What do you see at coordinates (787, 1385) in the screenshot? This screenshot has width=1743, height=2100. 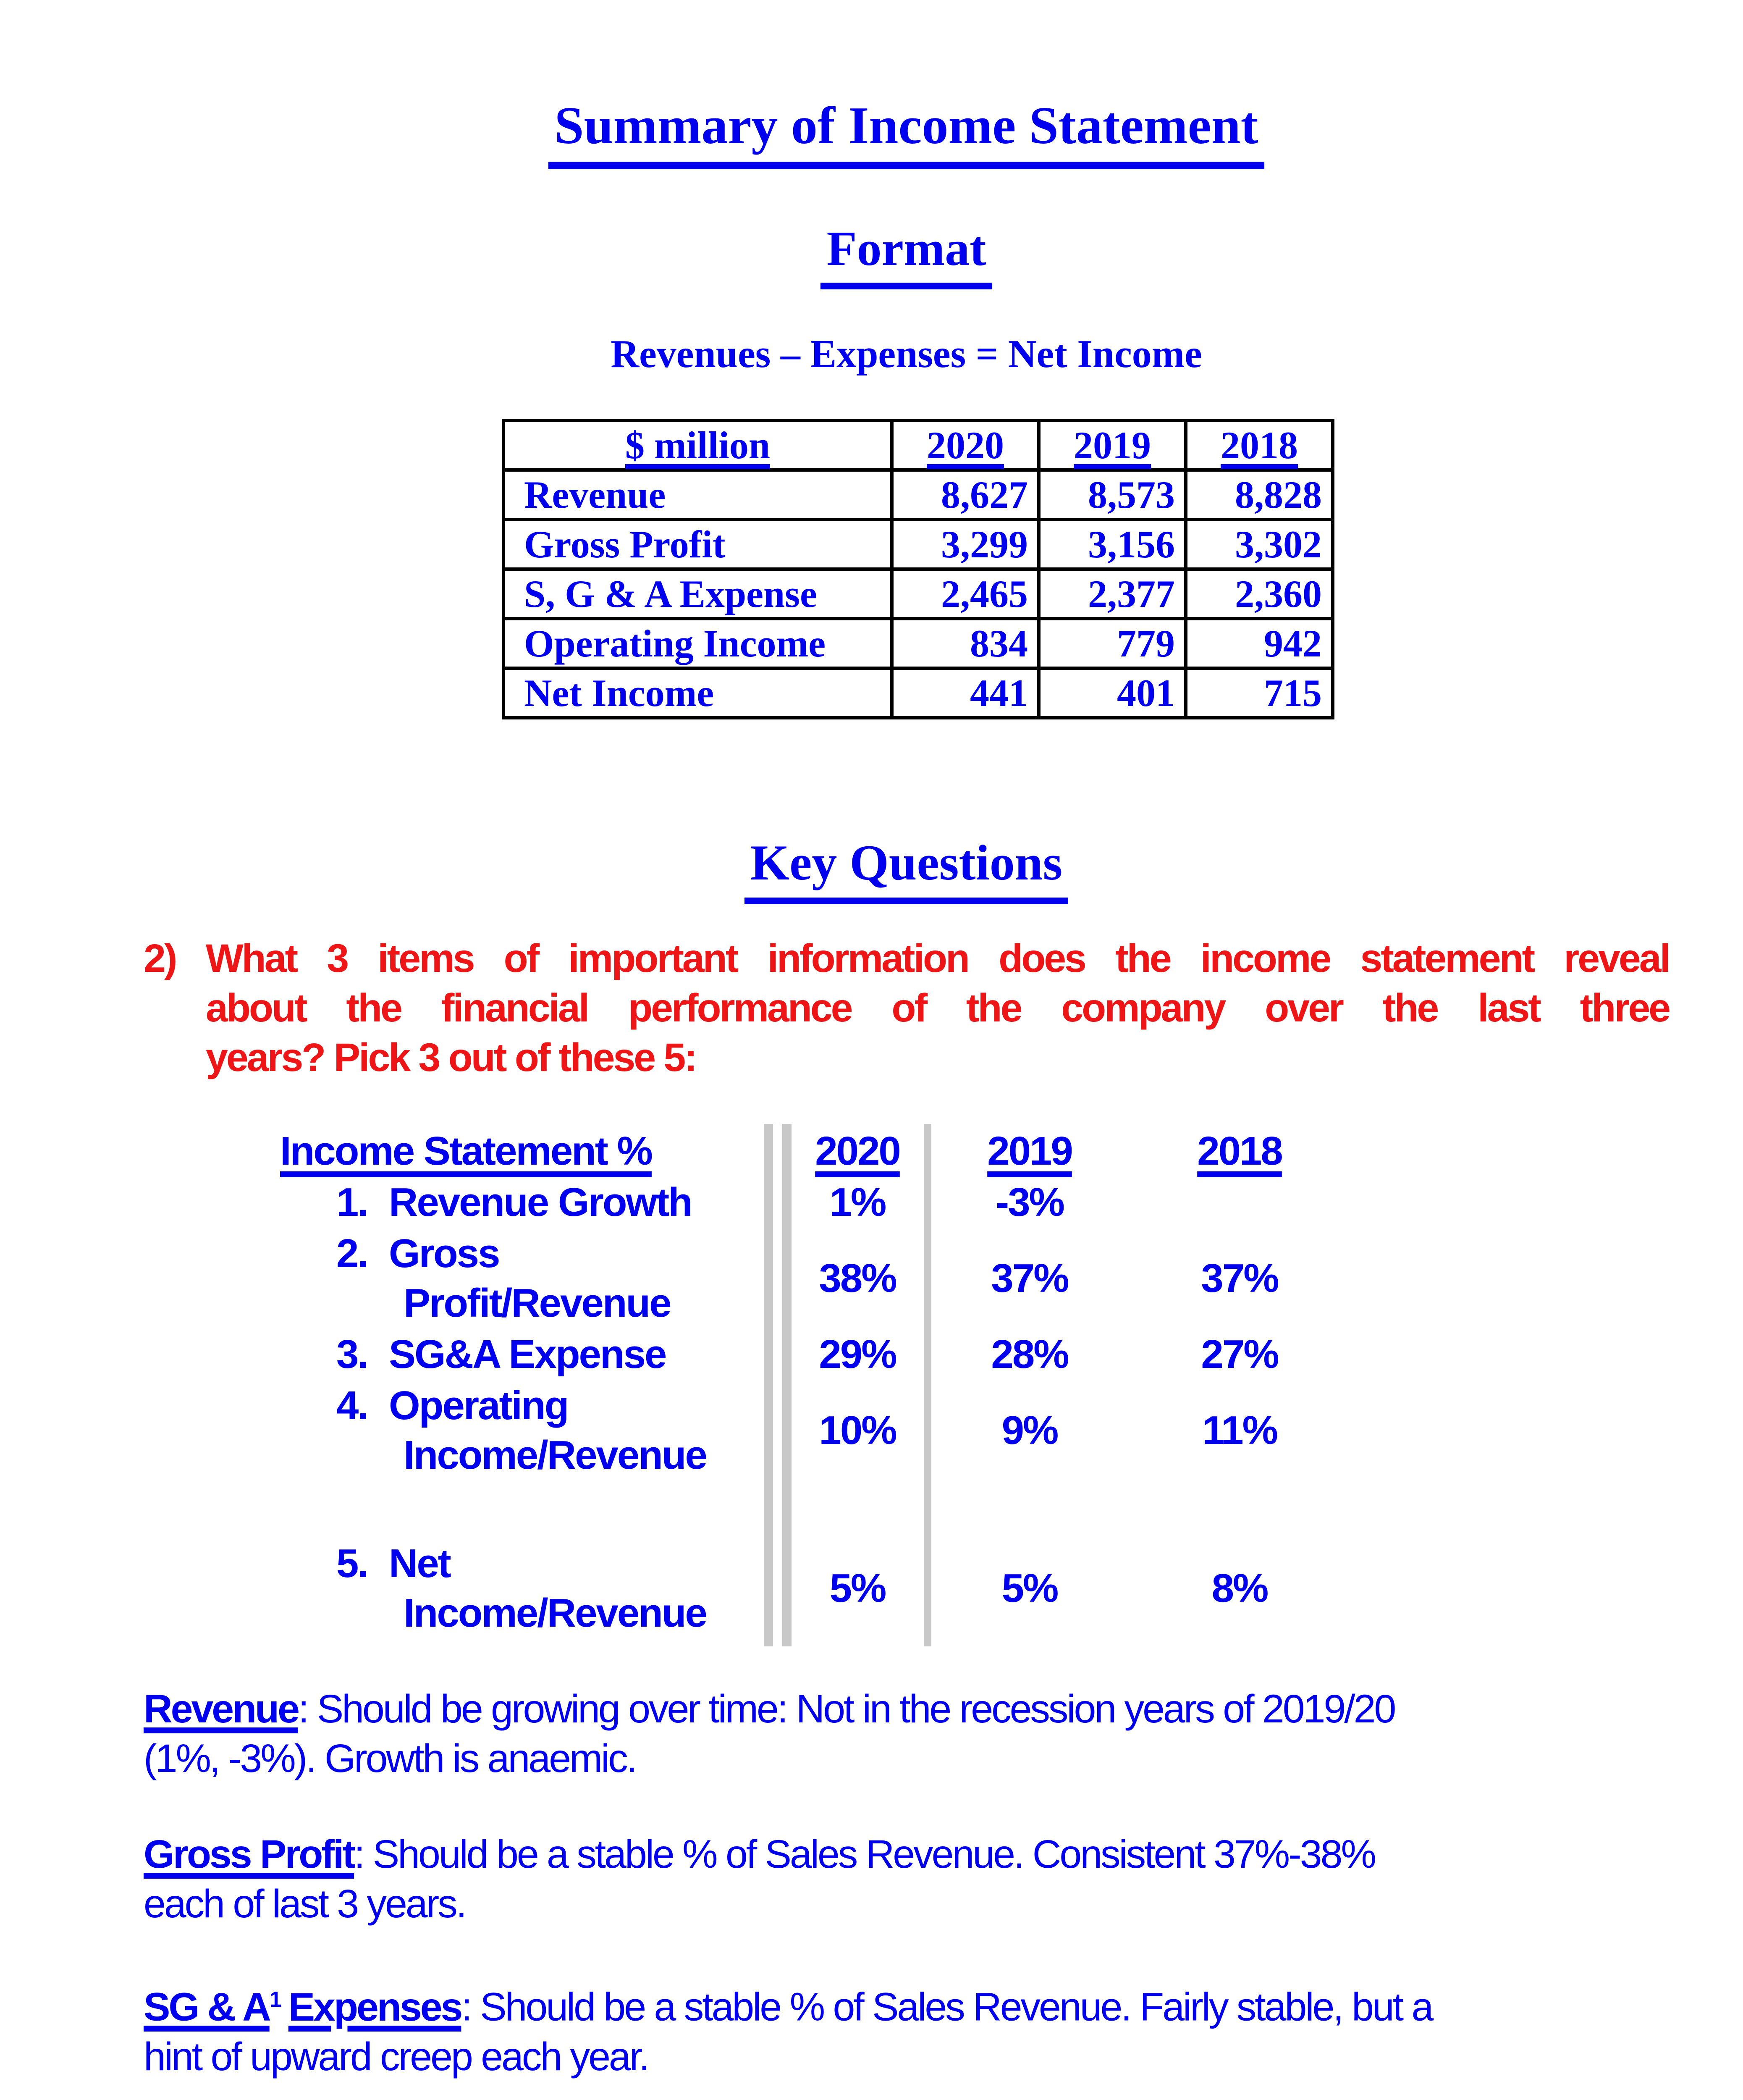 I see `column-separator-double-right` at bounding box center [787, 1385].